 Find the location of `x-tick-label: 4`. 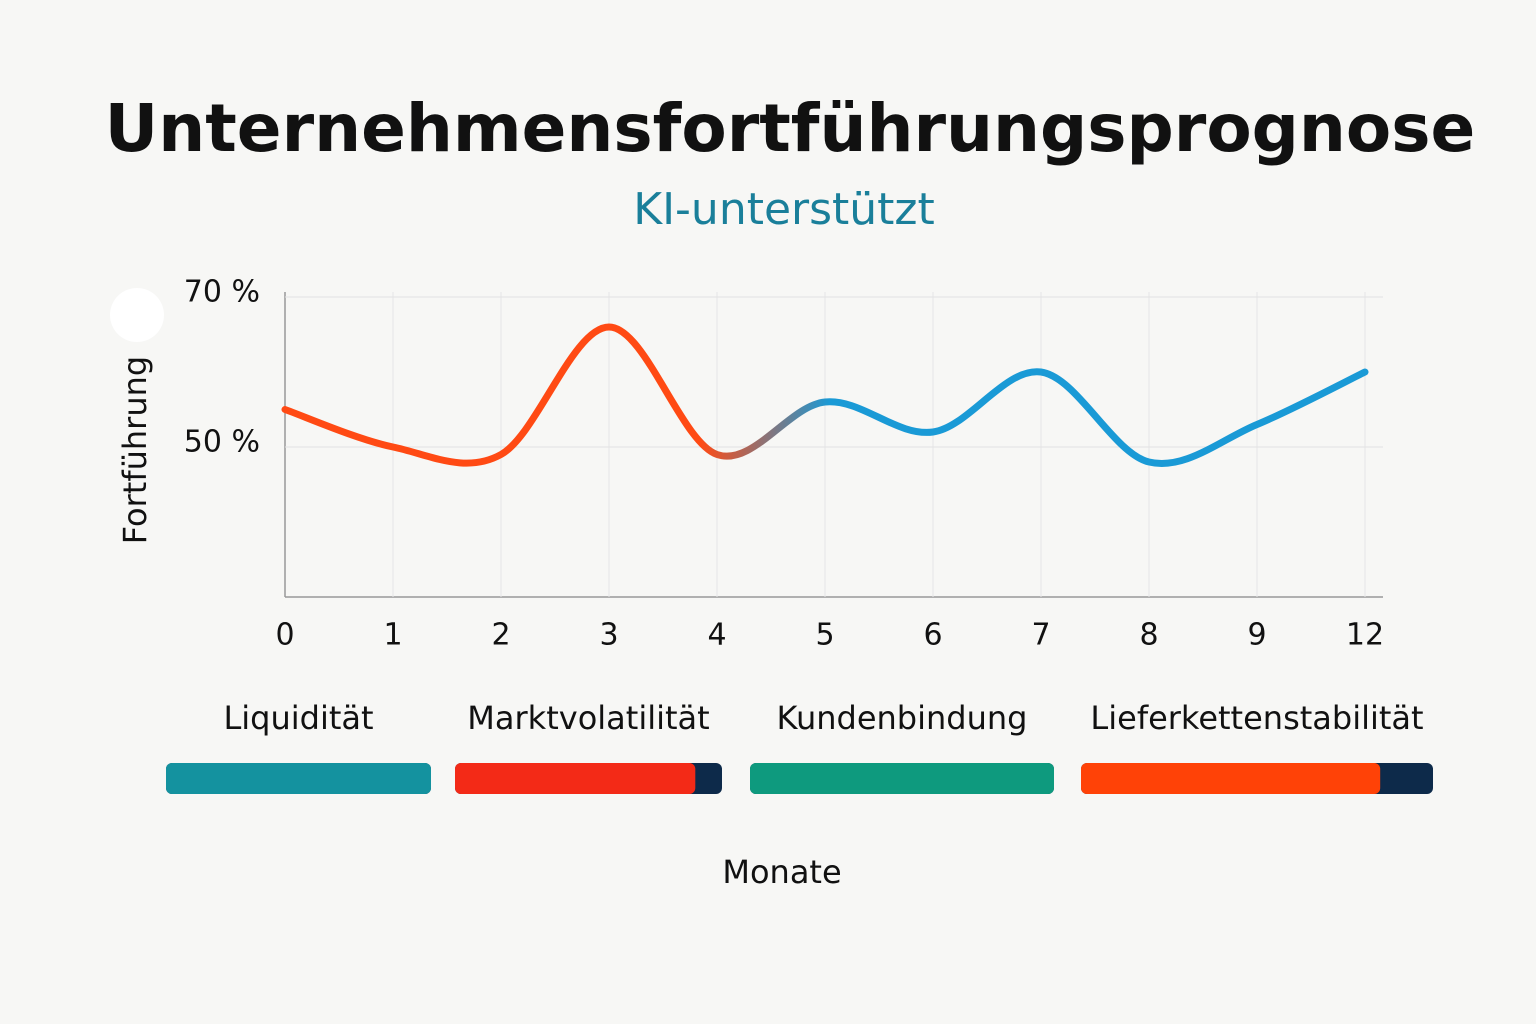

x-tick-label: 4 is located at coordinates (716, 635).